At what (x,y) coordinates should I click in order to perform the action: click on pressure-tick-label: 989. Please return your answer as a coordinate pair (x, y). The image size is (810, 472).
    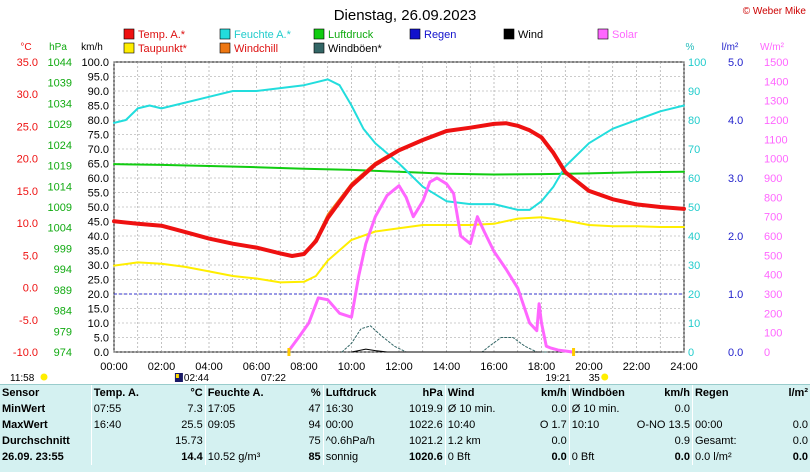
    Looking at the image, I should click on (63, 291).